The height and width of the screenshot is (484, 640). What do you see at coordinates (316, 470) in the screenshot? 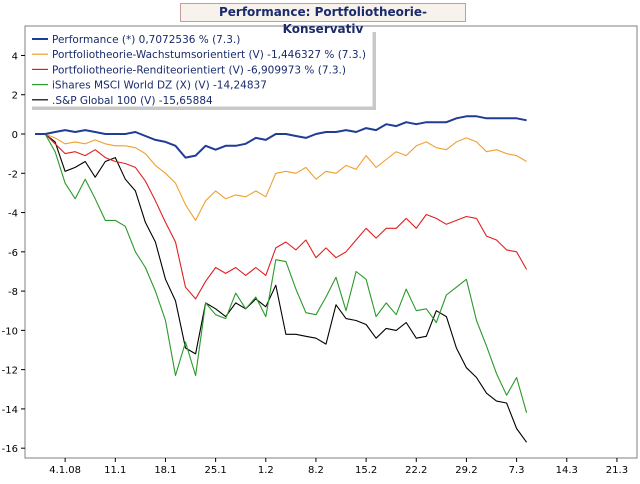
I see `x-tick-label: 8.2` at bounding box center [316, 470].